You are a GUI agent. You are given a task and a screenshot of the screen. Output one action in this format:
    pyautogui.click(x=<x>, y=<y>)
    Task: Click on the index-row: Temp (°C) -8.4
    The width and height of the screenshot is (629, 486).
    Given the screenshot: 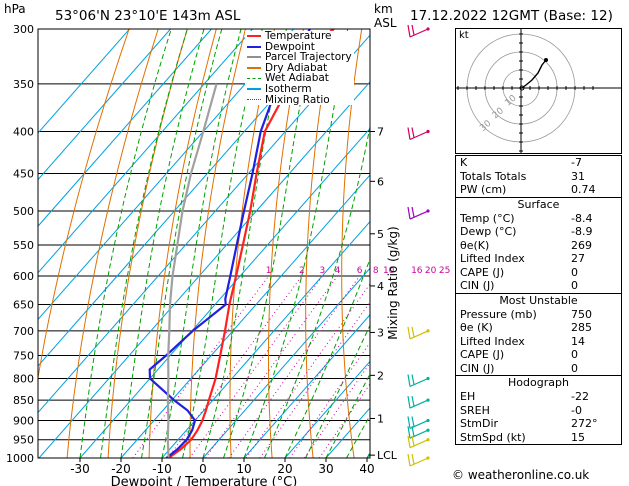 What is the action you would take?
    pyautogui.click(x=538, y=219)
    